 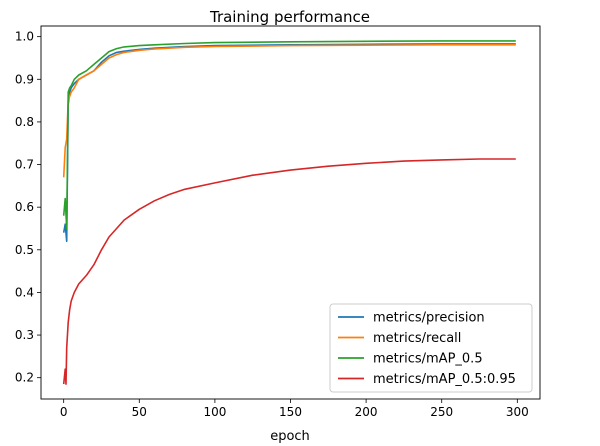 What do you see at coordinates (214, 412) in the screenshot?
I see `x-tick-label: 100` at bounding box center [214, 412].